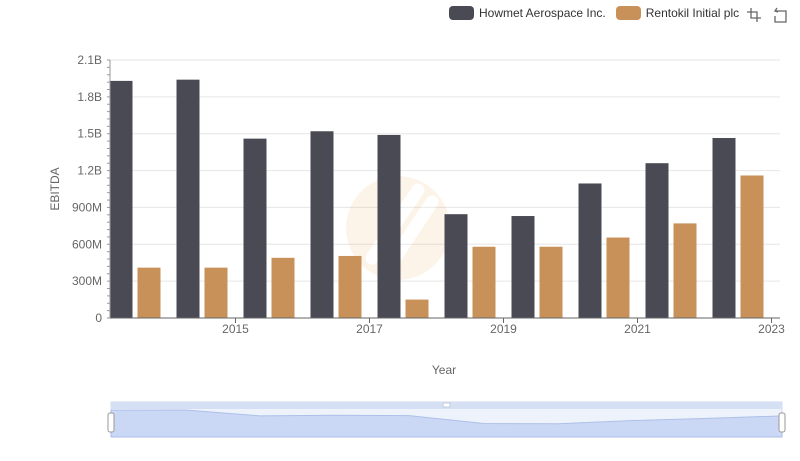 This screenshot has width=800, height=461. What do you see at coordinates (87, 207) in the screenshot?
I see `y-tick-label: 900M` at bounding box center [87, 207].